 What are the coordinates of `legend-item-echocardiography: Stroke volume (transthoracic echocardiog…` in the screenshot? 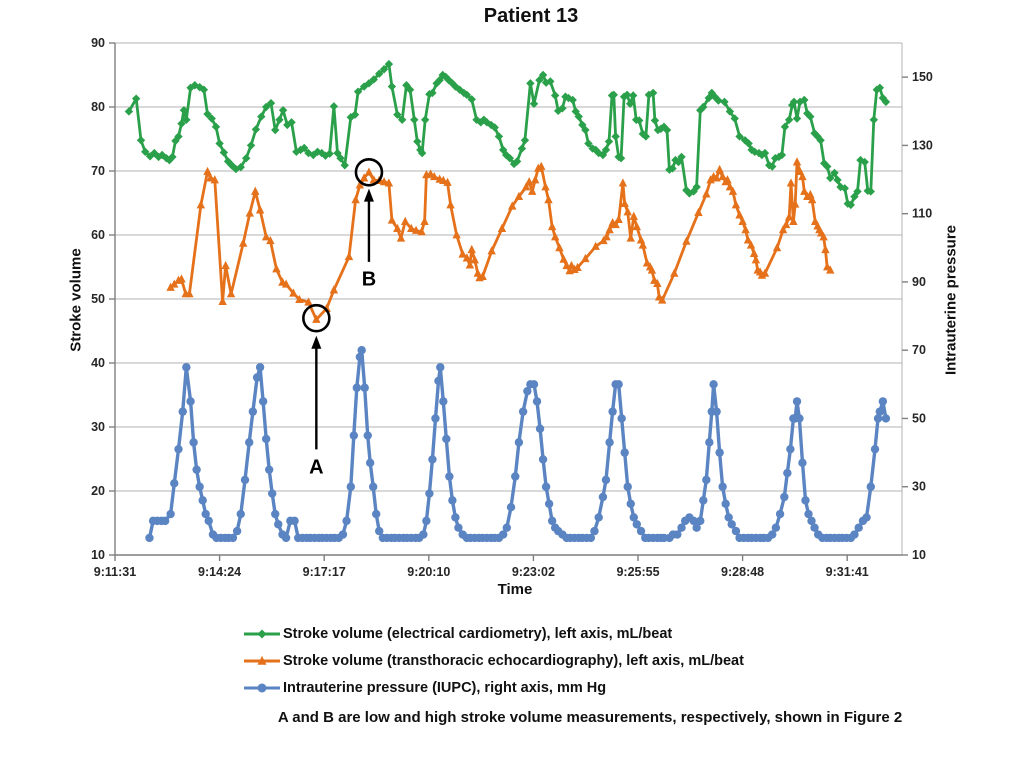 It's located at (493, 660).